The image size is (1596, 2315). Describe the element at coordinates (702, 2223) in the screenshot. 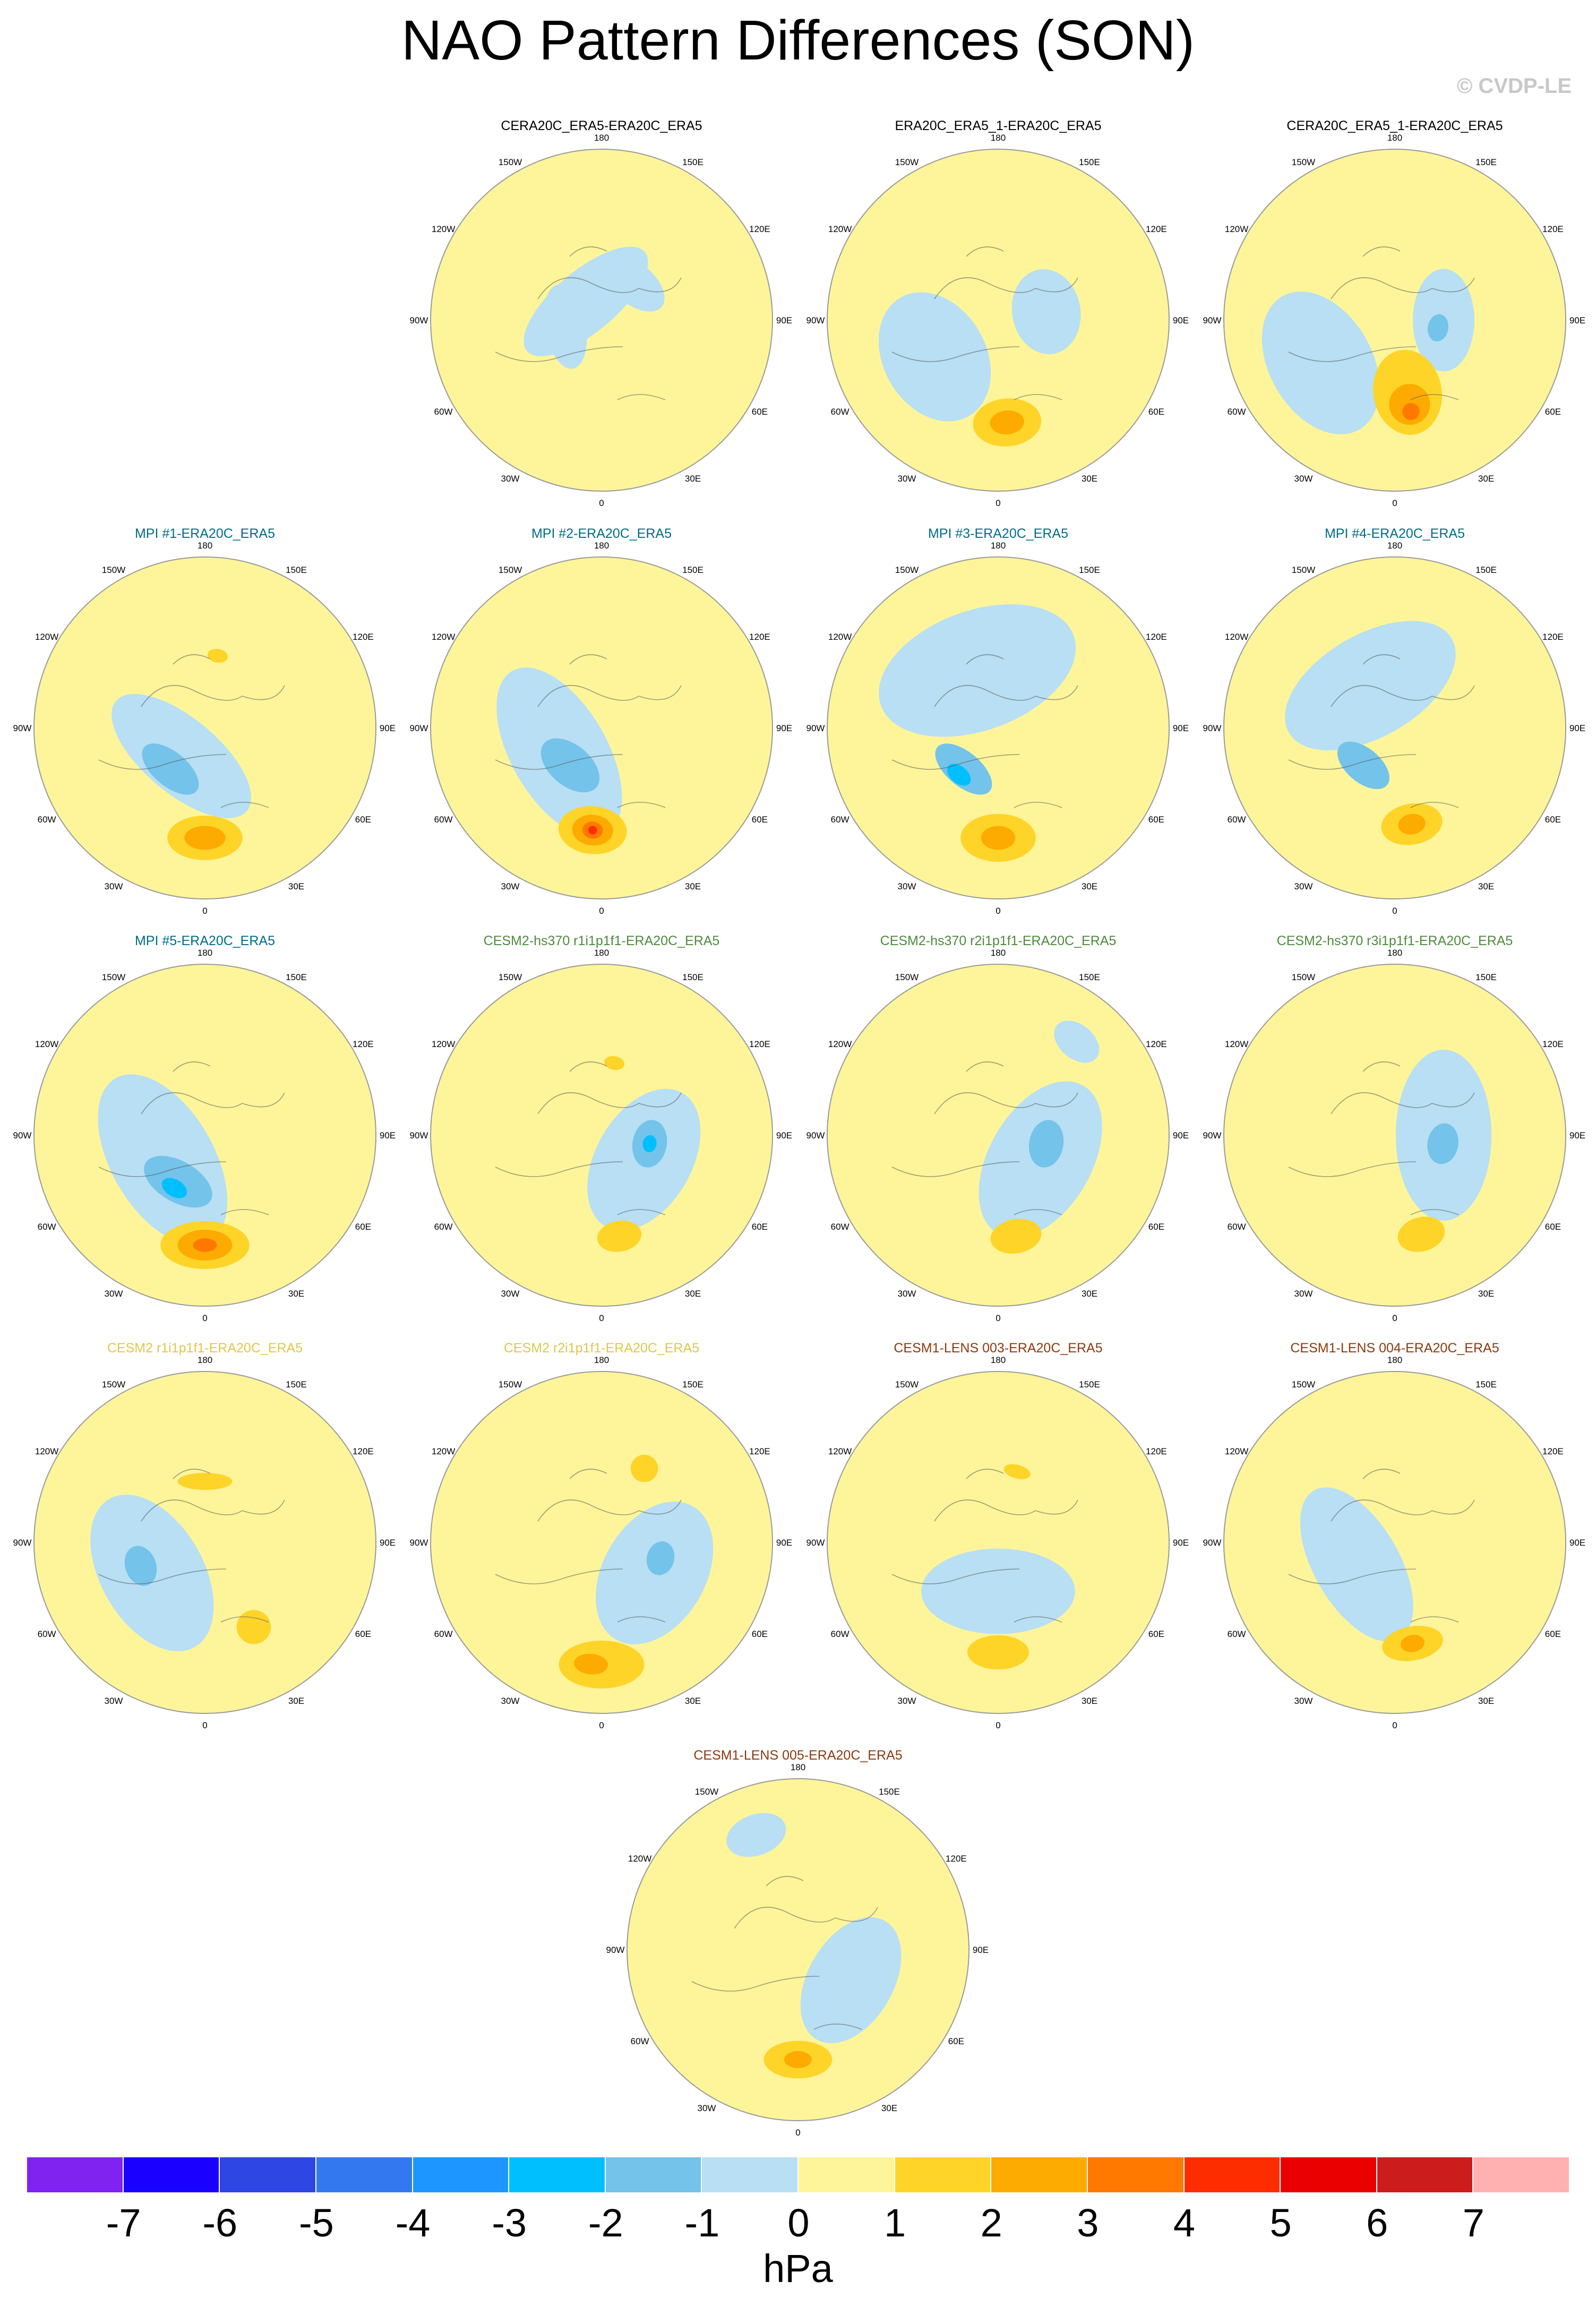

I see `colorbar-tick-label: -1` at that location.